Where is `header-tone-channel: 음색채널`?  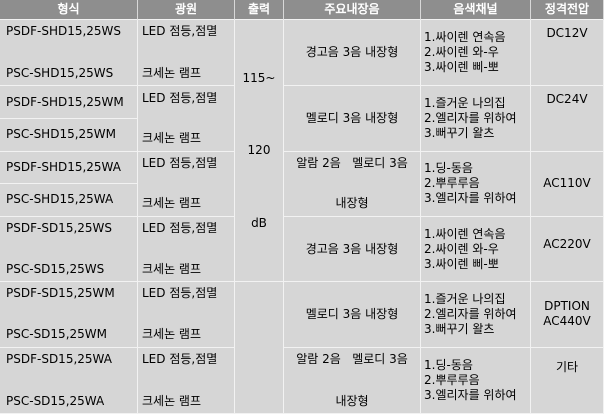 header-tone-channel: 음색채널 is located at coordinates (476, 10).